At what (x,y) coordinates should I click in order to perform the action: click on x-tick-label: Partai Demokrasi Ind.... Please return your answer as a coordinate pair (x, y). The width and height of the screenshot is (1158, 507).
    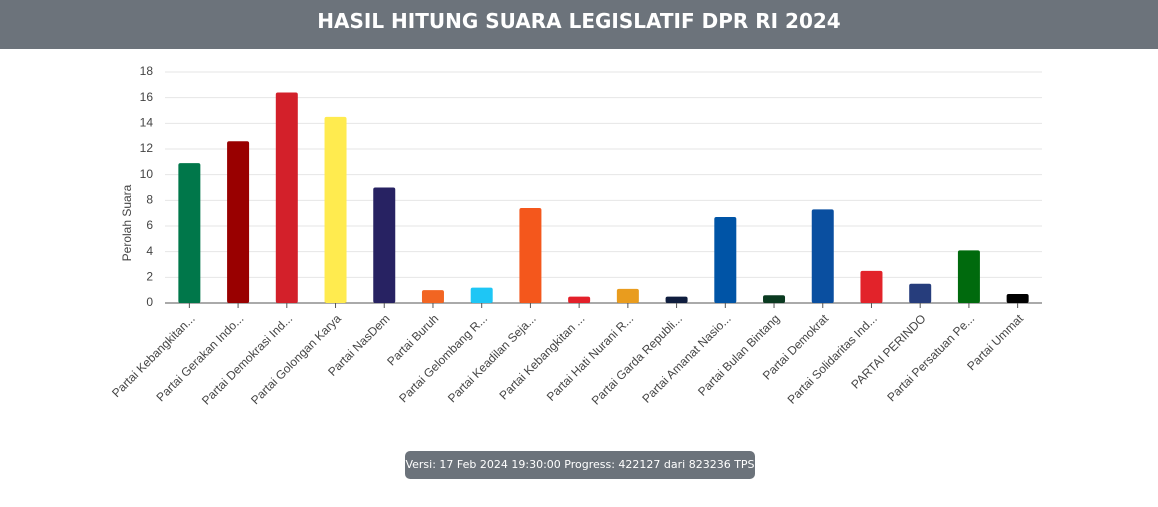
    Looking at the image, I should click on (247, 359).